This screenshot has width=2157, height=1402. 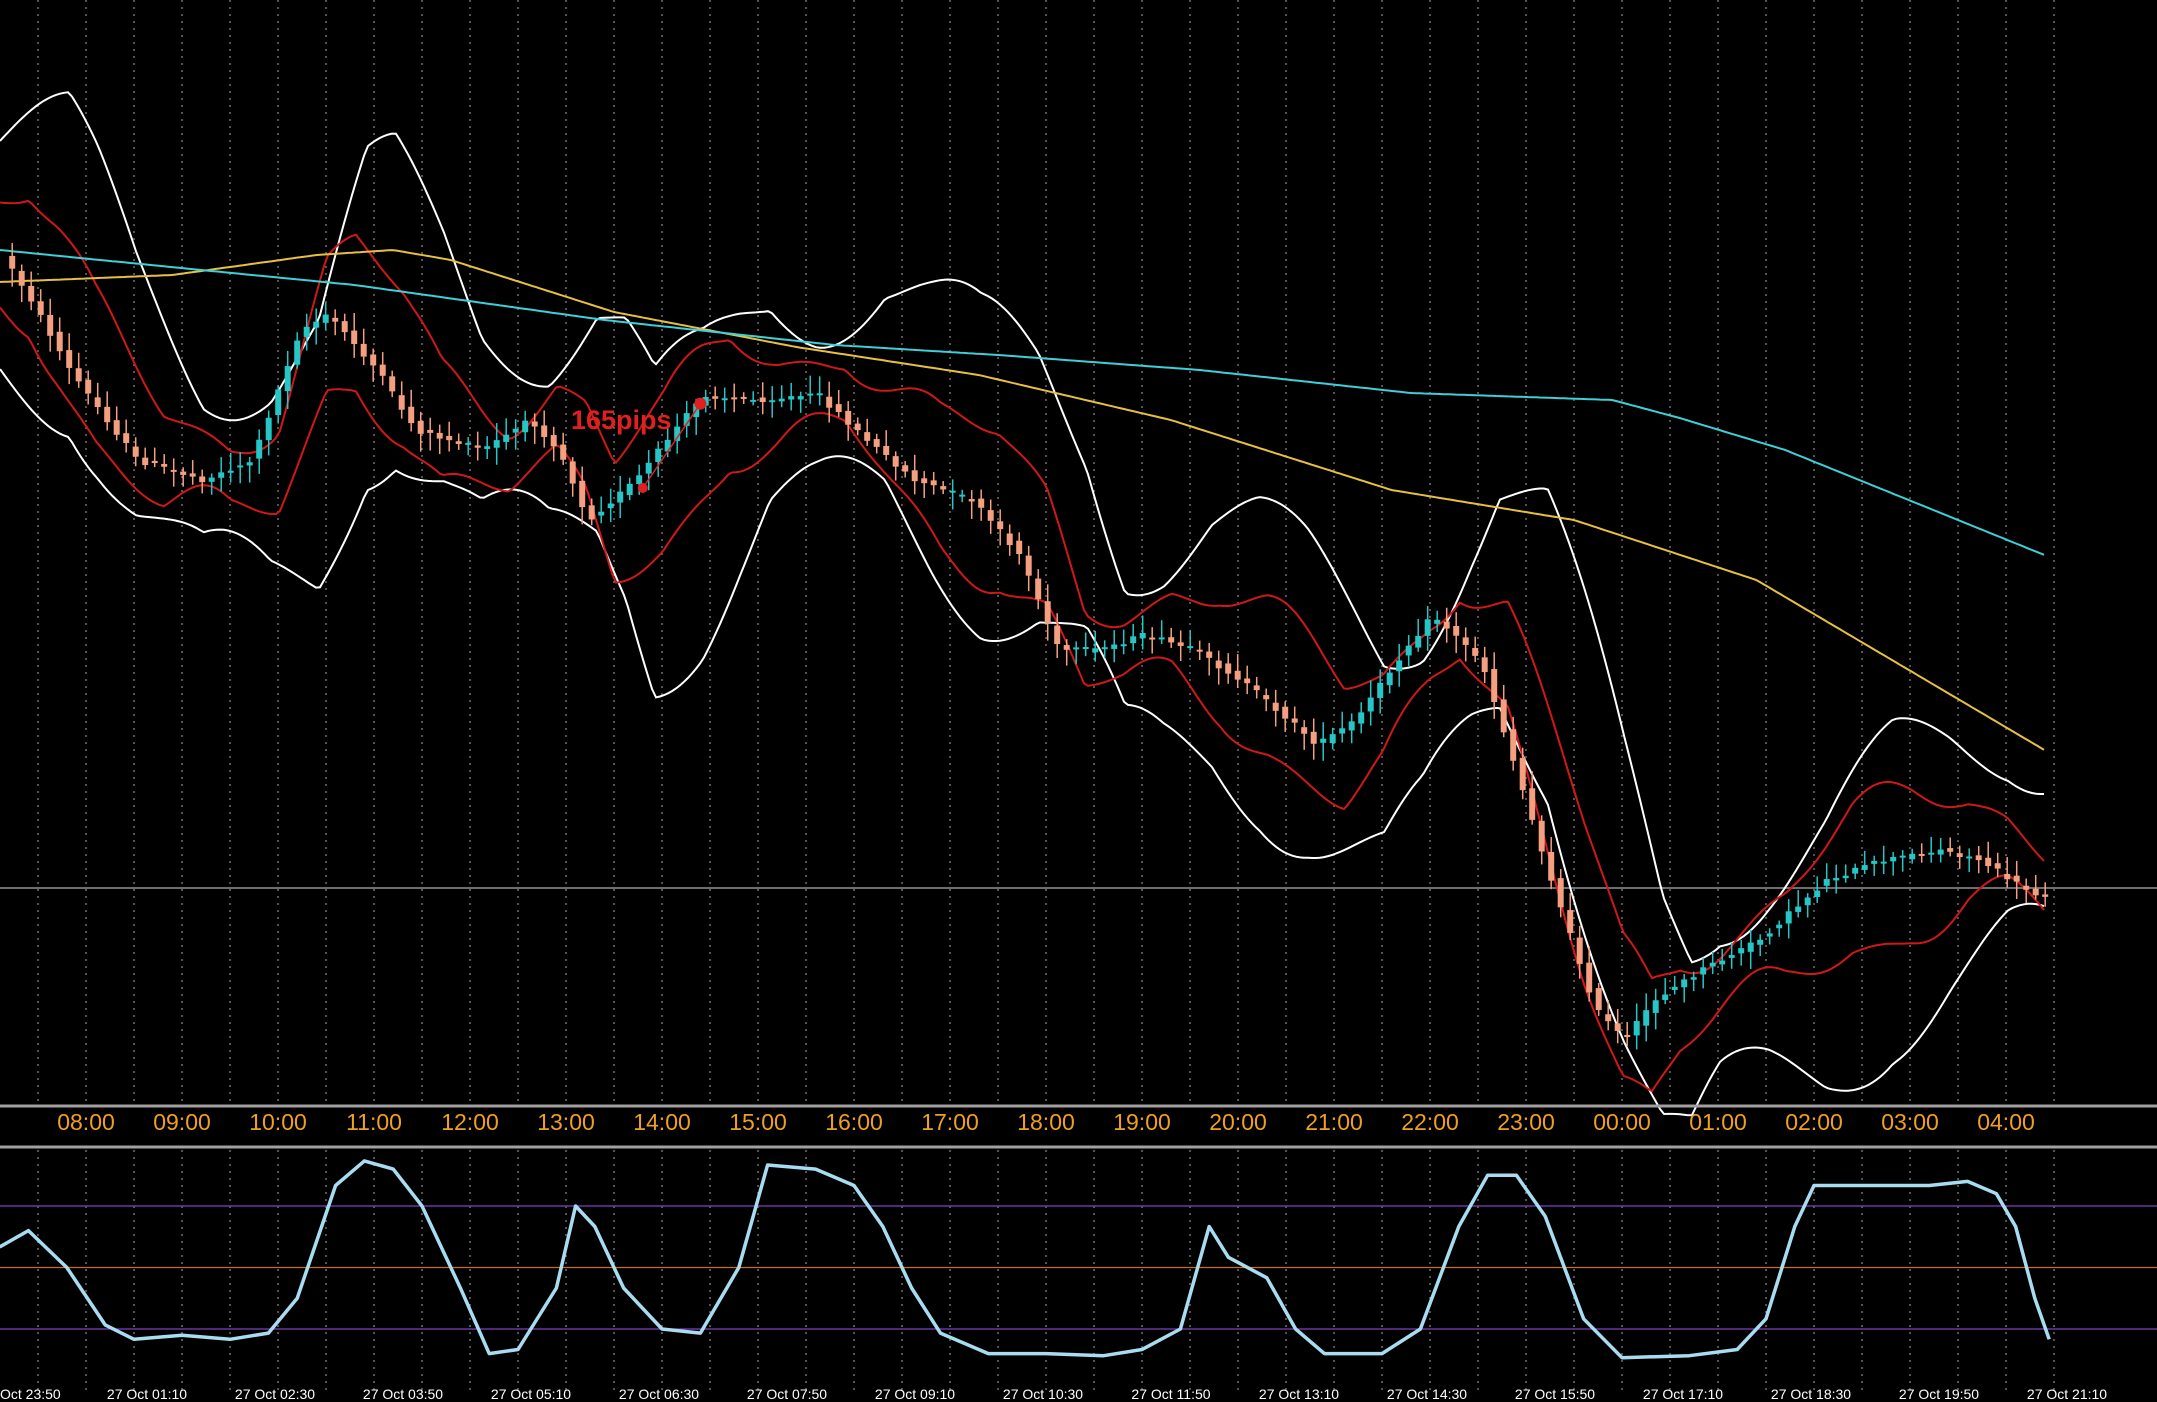 I want to click on pips-end-marker, so click(x=700, y=403).